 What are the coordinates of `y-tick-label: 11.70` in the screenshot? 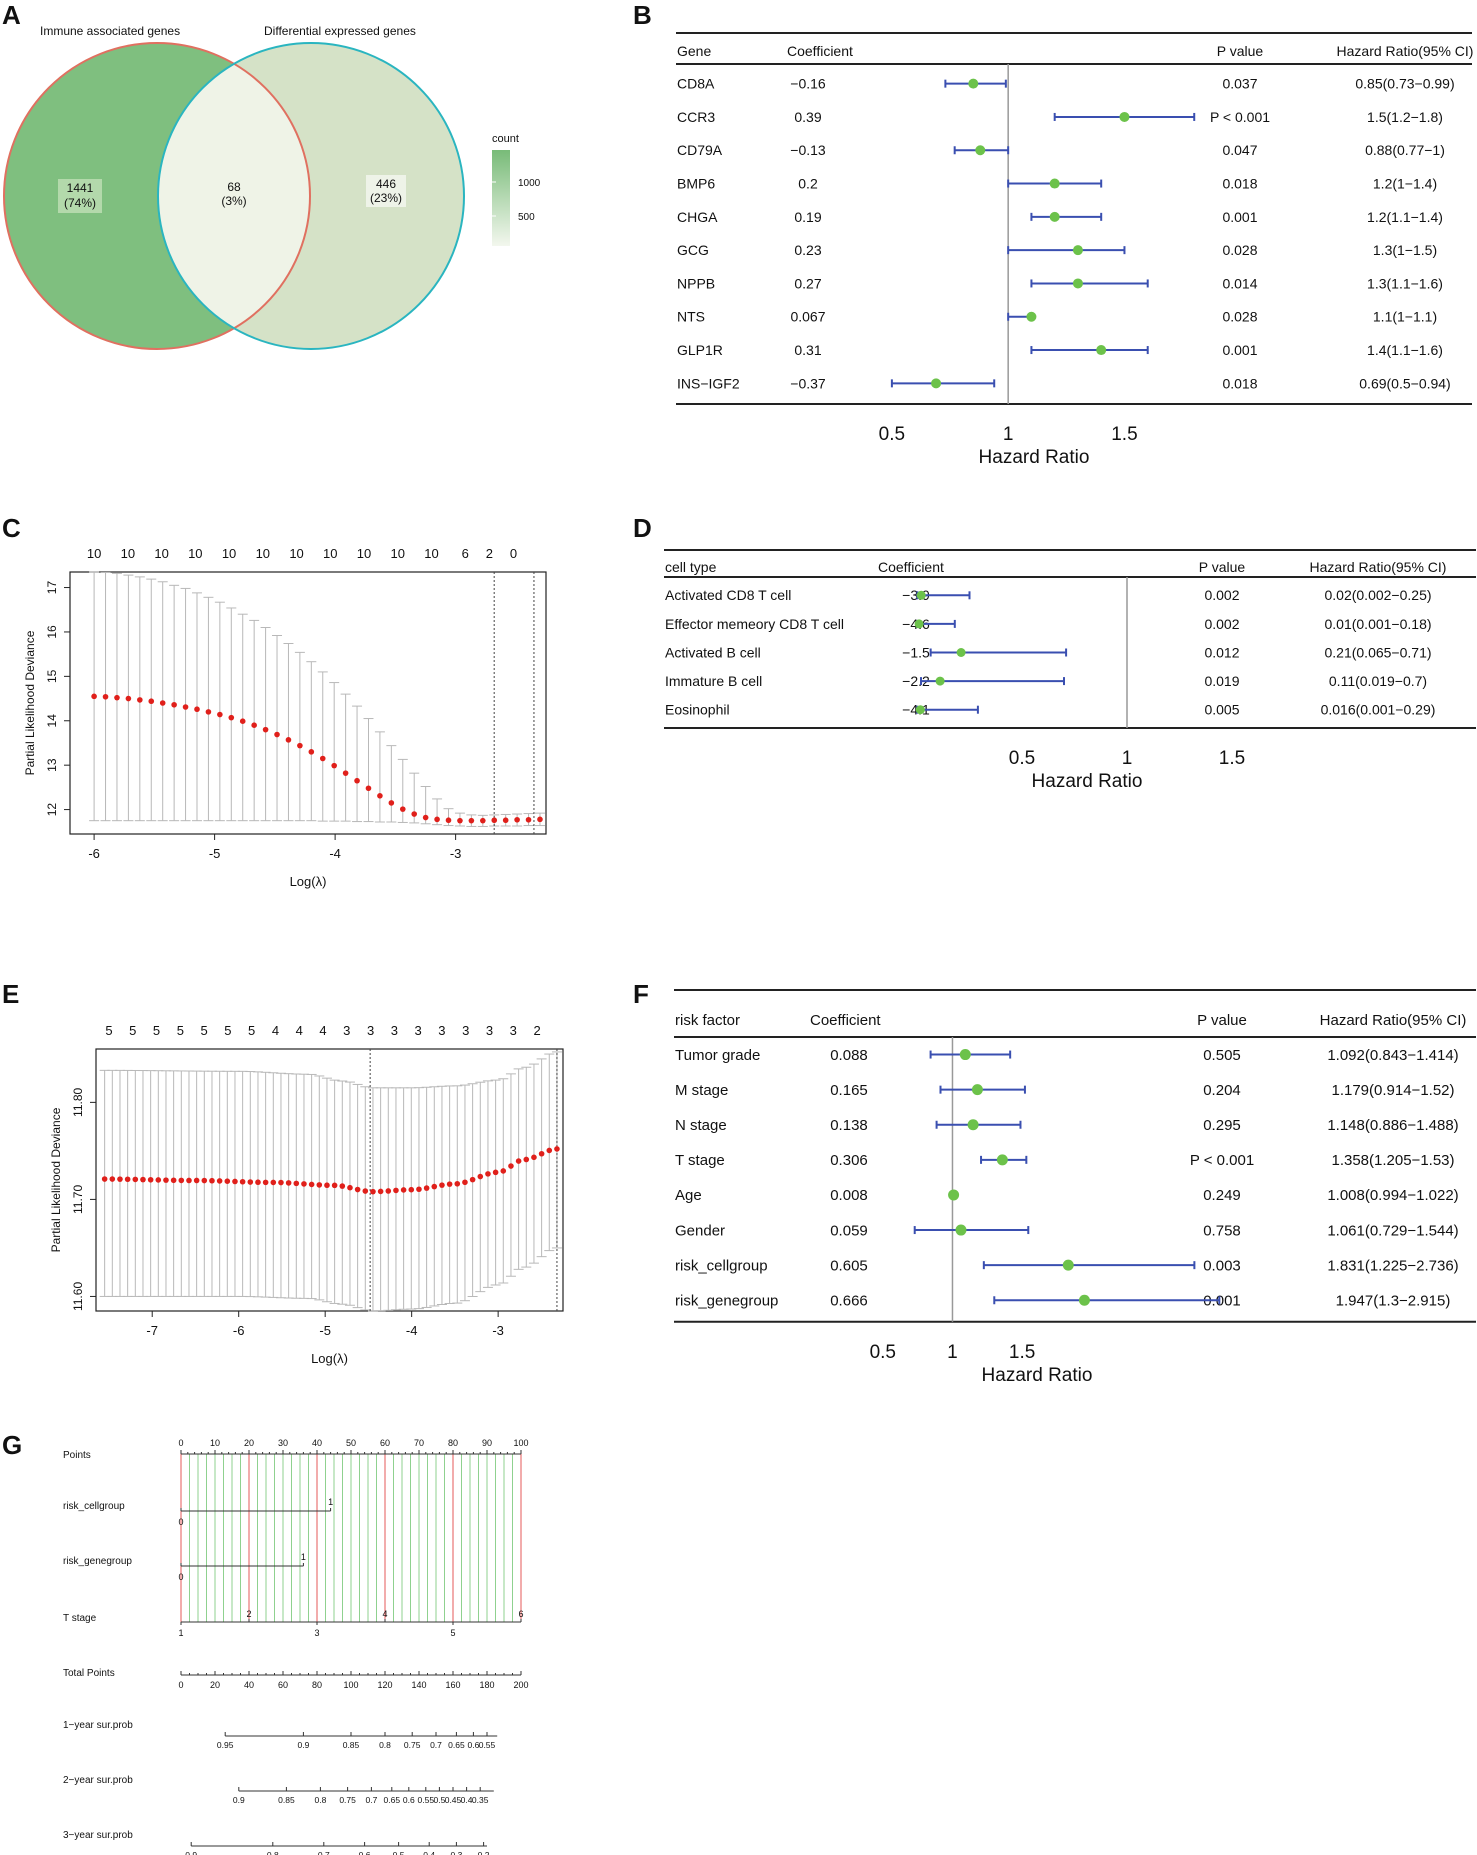 It's located at (78, 1199).